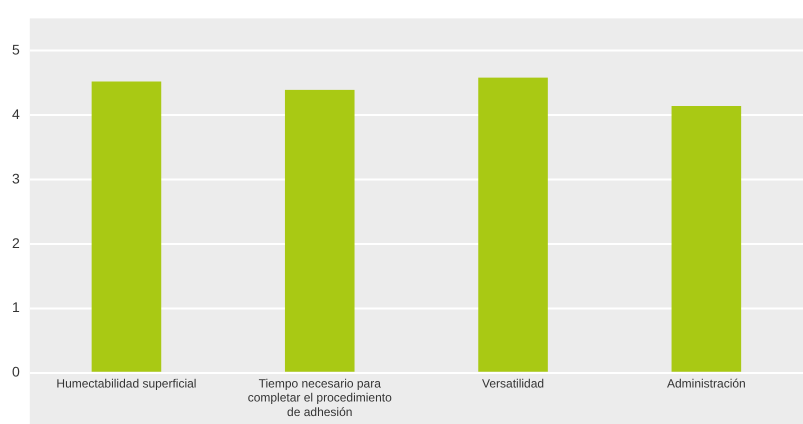  Describe the element at coordinates (706, 383) in the screenshot. I see `x-tick-label: Administración` at that location.